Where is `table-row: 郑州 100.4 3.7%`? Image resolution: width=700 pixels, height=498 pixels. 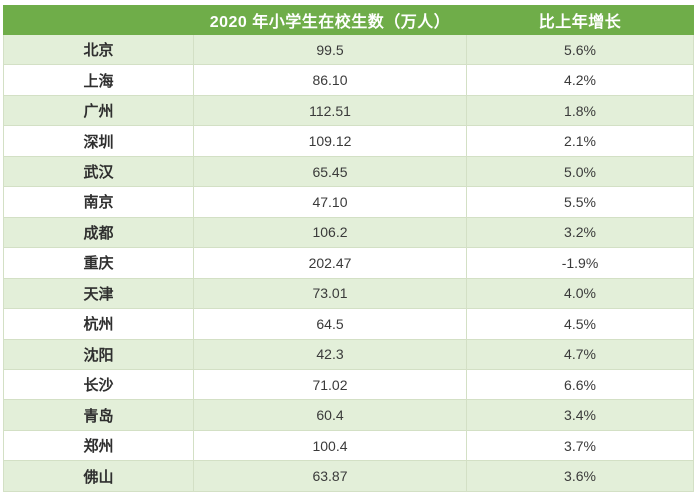
table-row: 郑州 100.4 3.7% is located at coordinates (348, 445).